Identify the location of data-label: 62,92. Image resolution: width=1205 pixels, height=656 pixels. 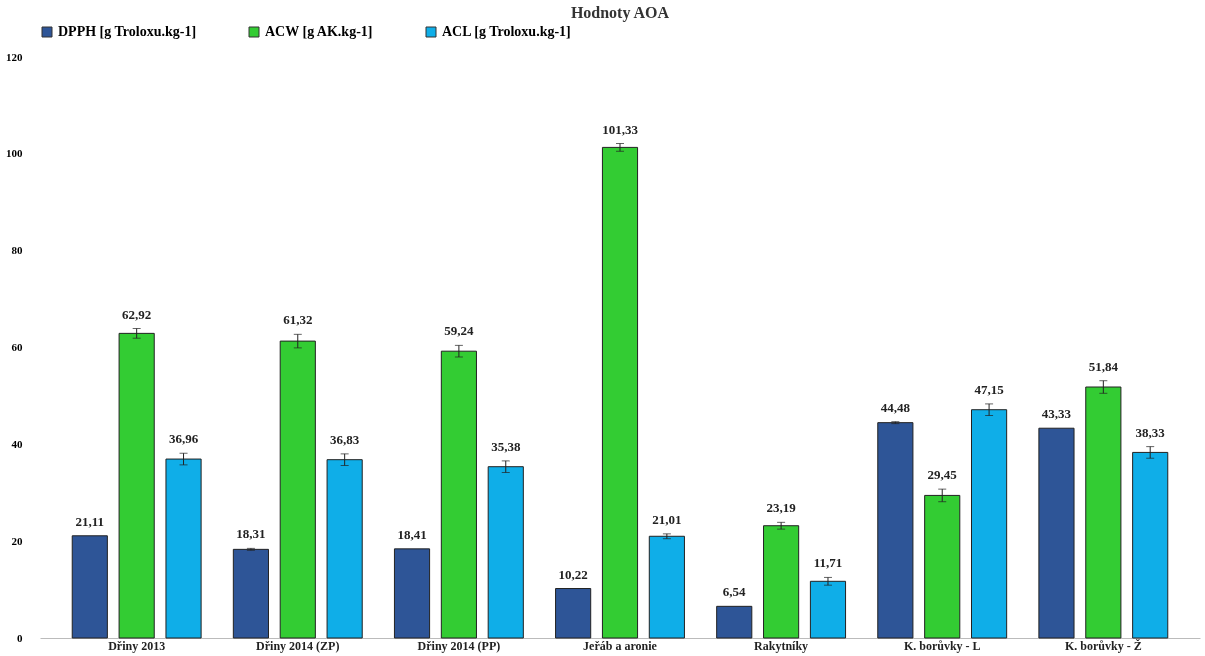
(137, 314).